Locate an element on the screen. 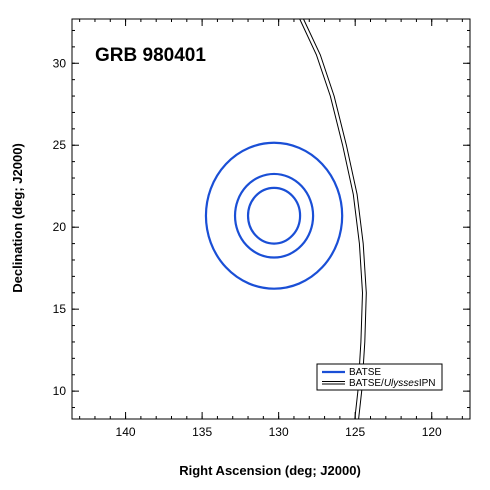 The height and width of the screenshot is (490, 490). y-tick-labels: 10 15 20 25 30 is located at coordinates (60, 227).